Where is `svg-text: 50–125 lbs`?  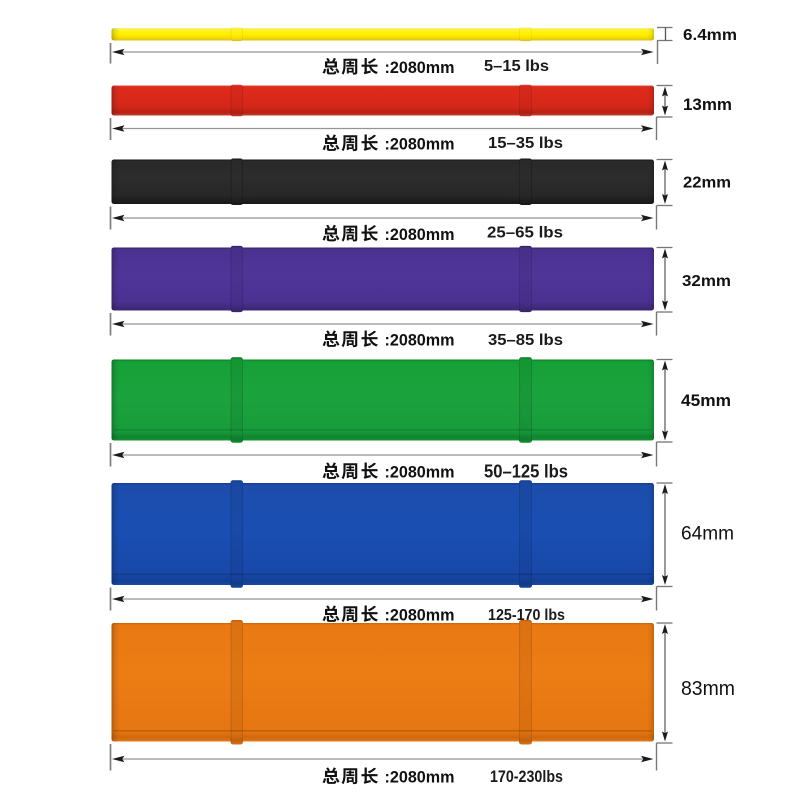
svg-text: 50–125 lbs is located at coordinates (526, 471).